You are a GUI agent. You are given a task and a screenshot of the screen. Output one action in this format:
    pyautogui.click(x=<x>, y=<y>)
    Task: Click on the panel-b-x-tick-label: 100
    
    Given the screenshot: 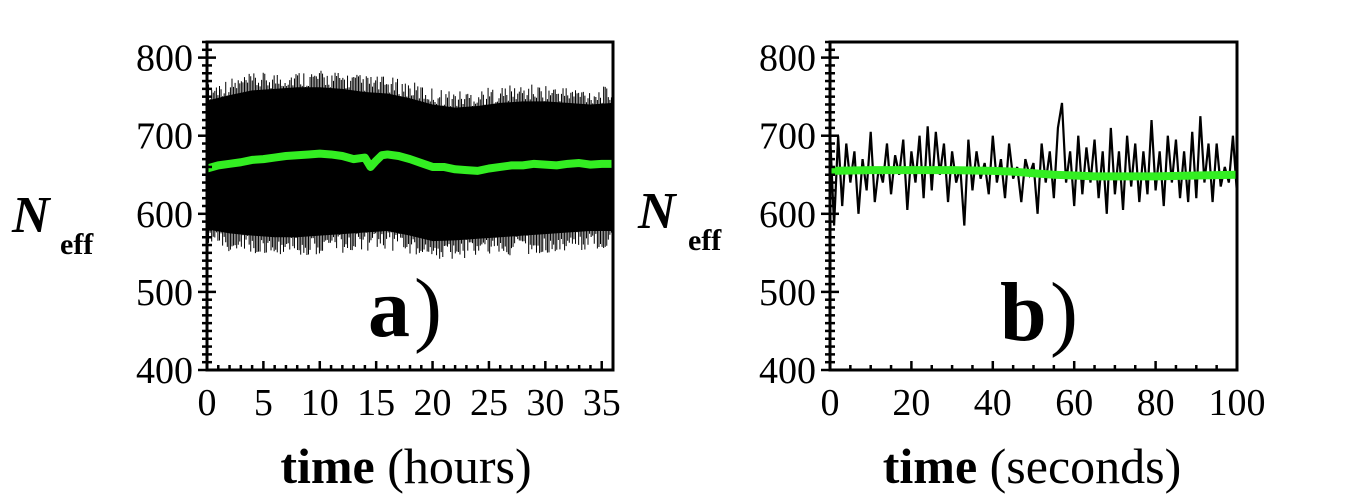 What is the action you would take?
    pyautogui.click(x=1237, y=403)
    